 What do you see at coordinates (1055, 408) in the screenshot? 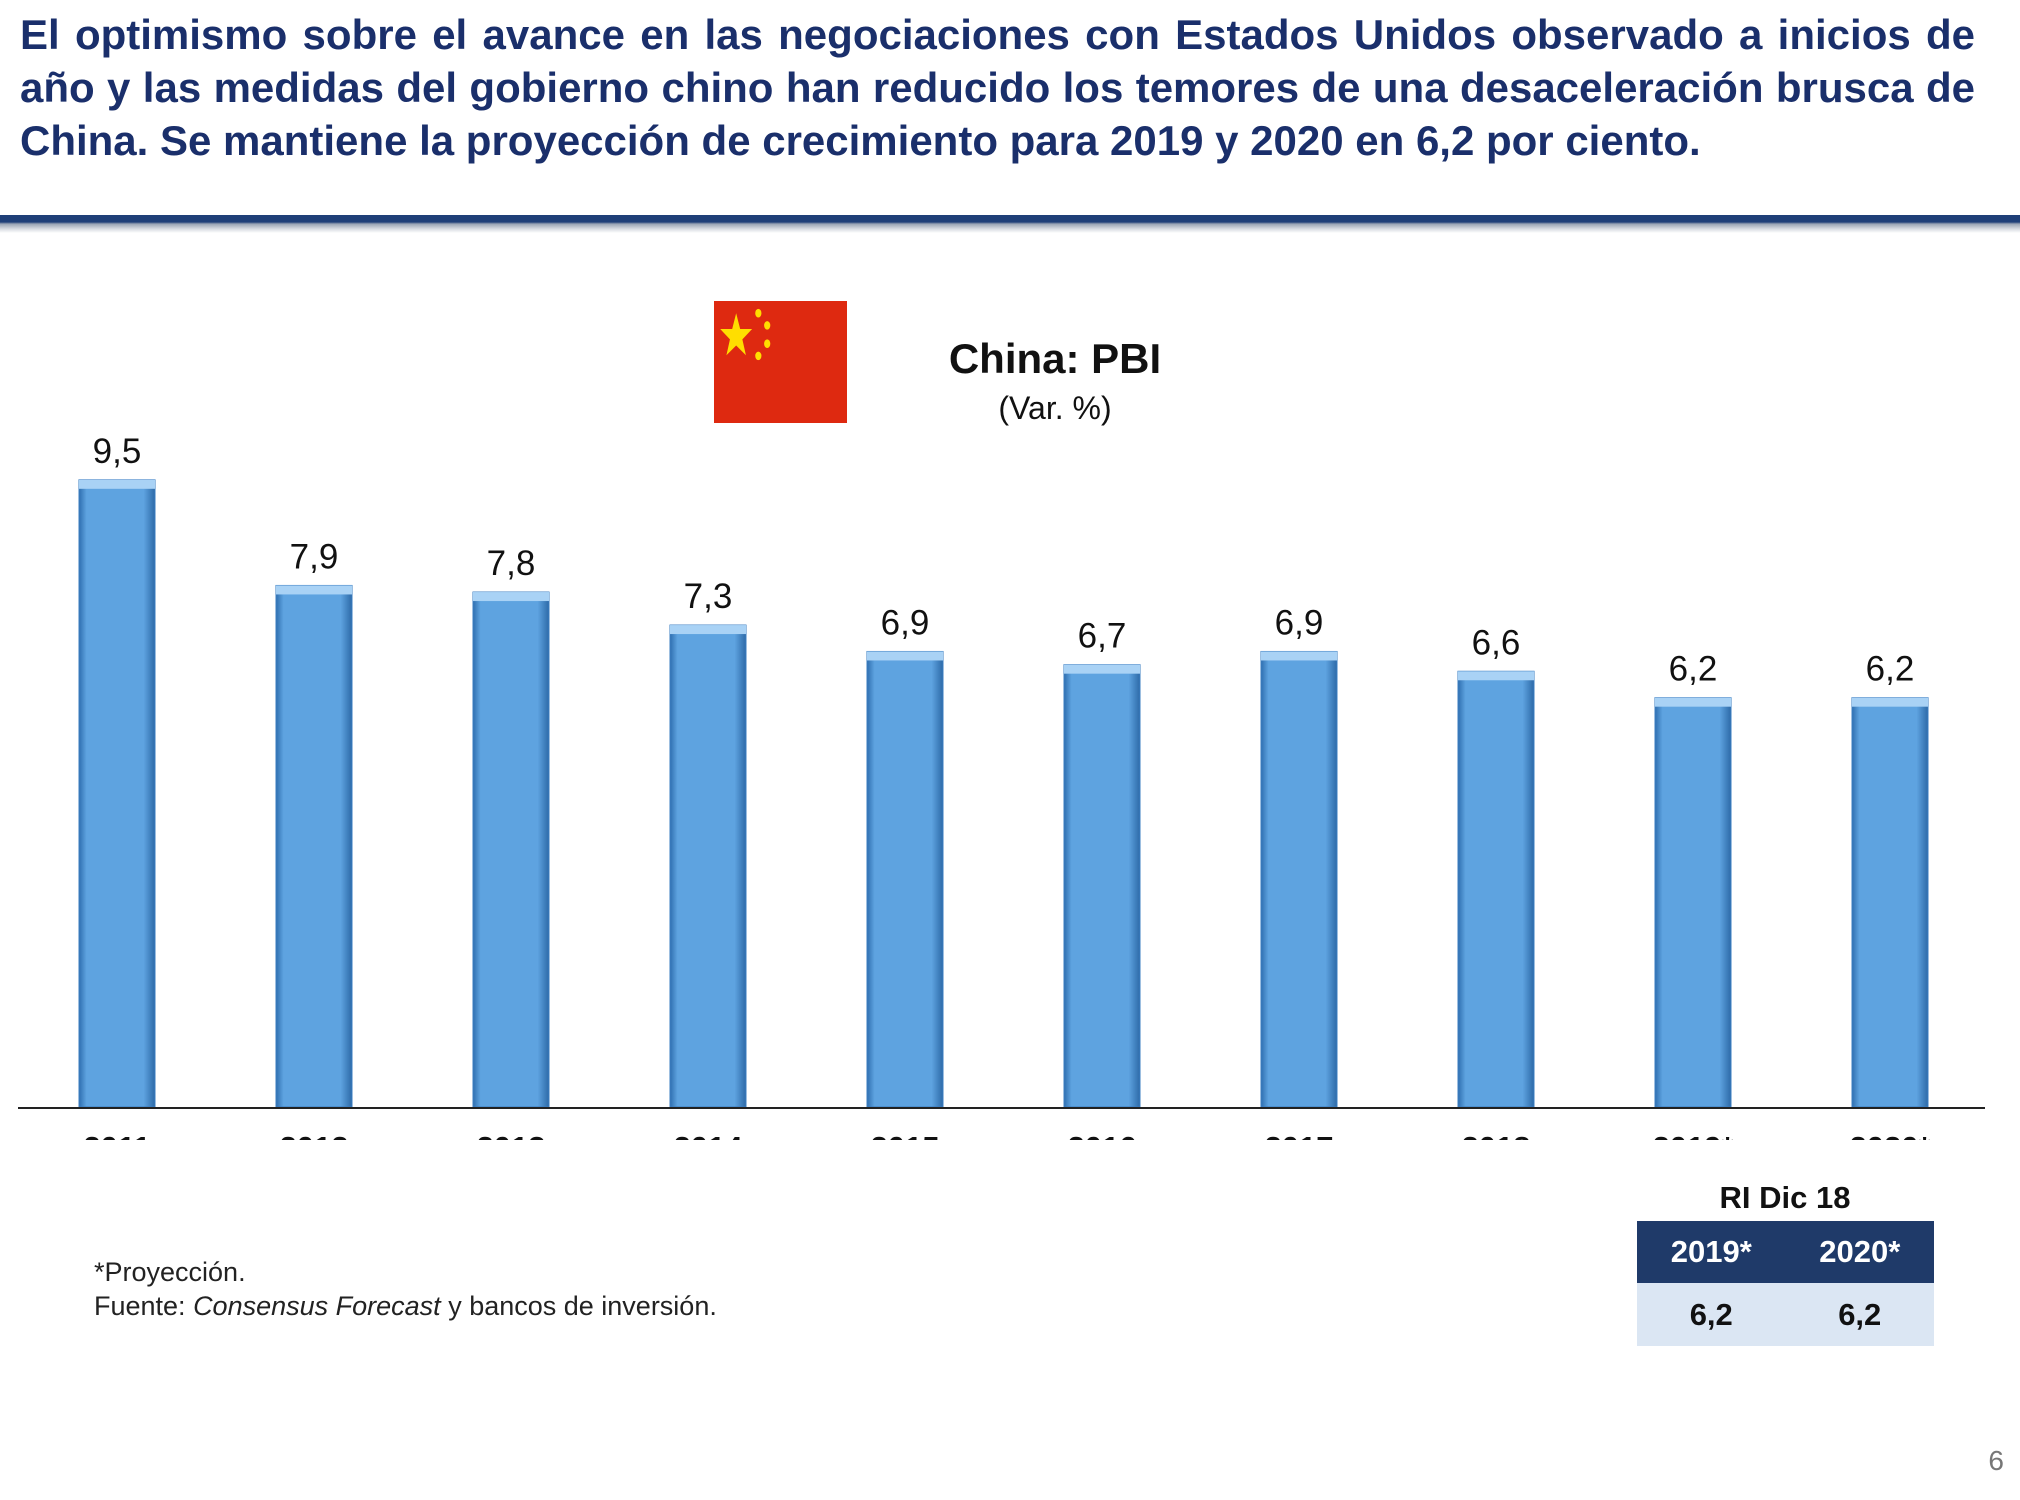
I see `chart-subtitle: (Var. %)` at bounding box center [1055, 408].